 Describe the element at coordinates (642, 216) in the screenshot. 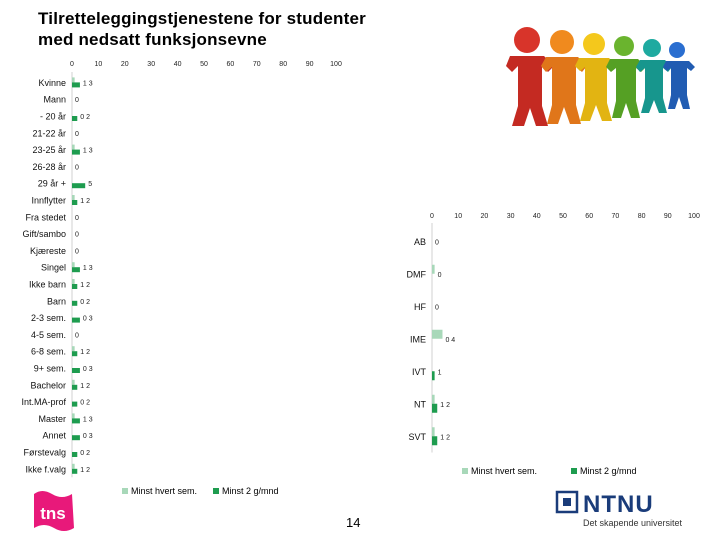

I see `x-tick-label: 80` at that location.